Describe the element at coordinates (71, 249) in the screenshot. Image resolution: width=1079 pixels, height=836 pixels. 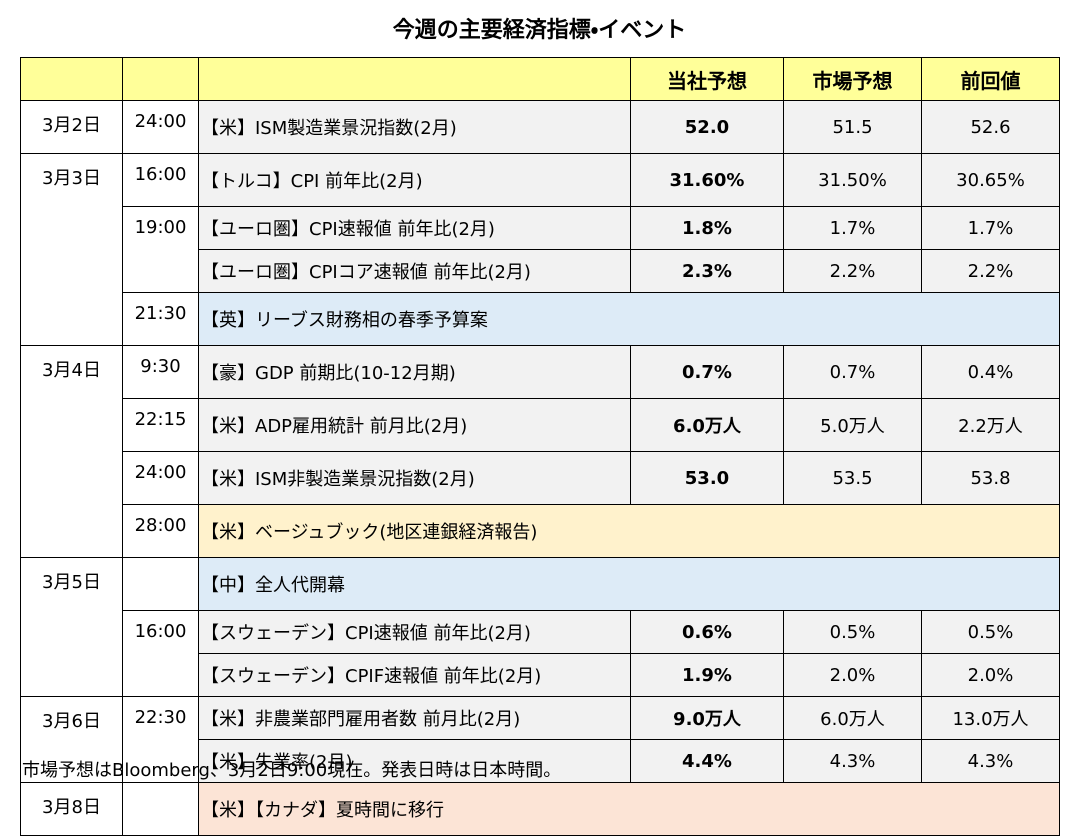
I see `date-cell: 3月3日` at that location.